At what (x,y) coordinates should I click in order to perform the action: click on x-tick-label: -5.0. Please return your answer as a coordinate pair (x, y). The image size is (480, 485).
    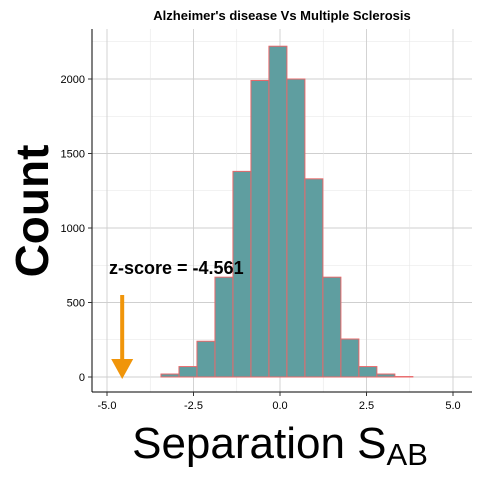
    Looking at the image, I should click on (107, 406).